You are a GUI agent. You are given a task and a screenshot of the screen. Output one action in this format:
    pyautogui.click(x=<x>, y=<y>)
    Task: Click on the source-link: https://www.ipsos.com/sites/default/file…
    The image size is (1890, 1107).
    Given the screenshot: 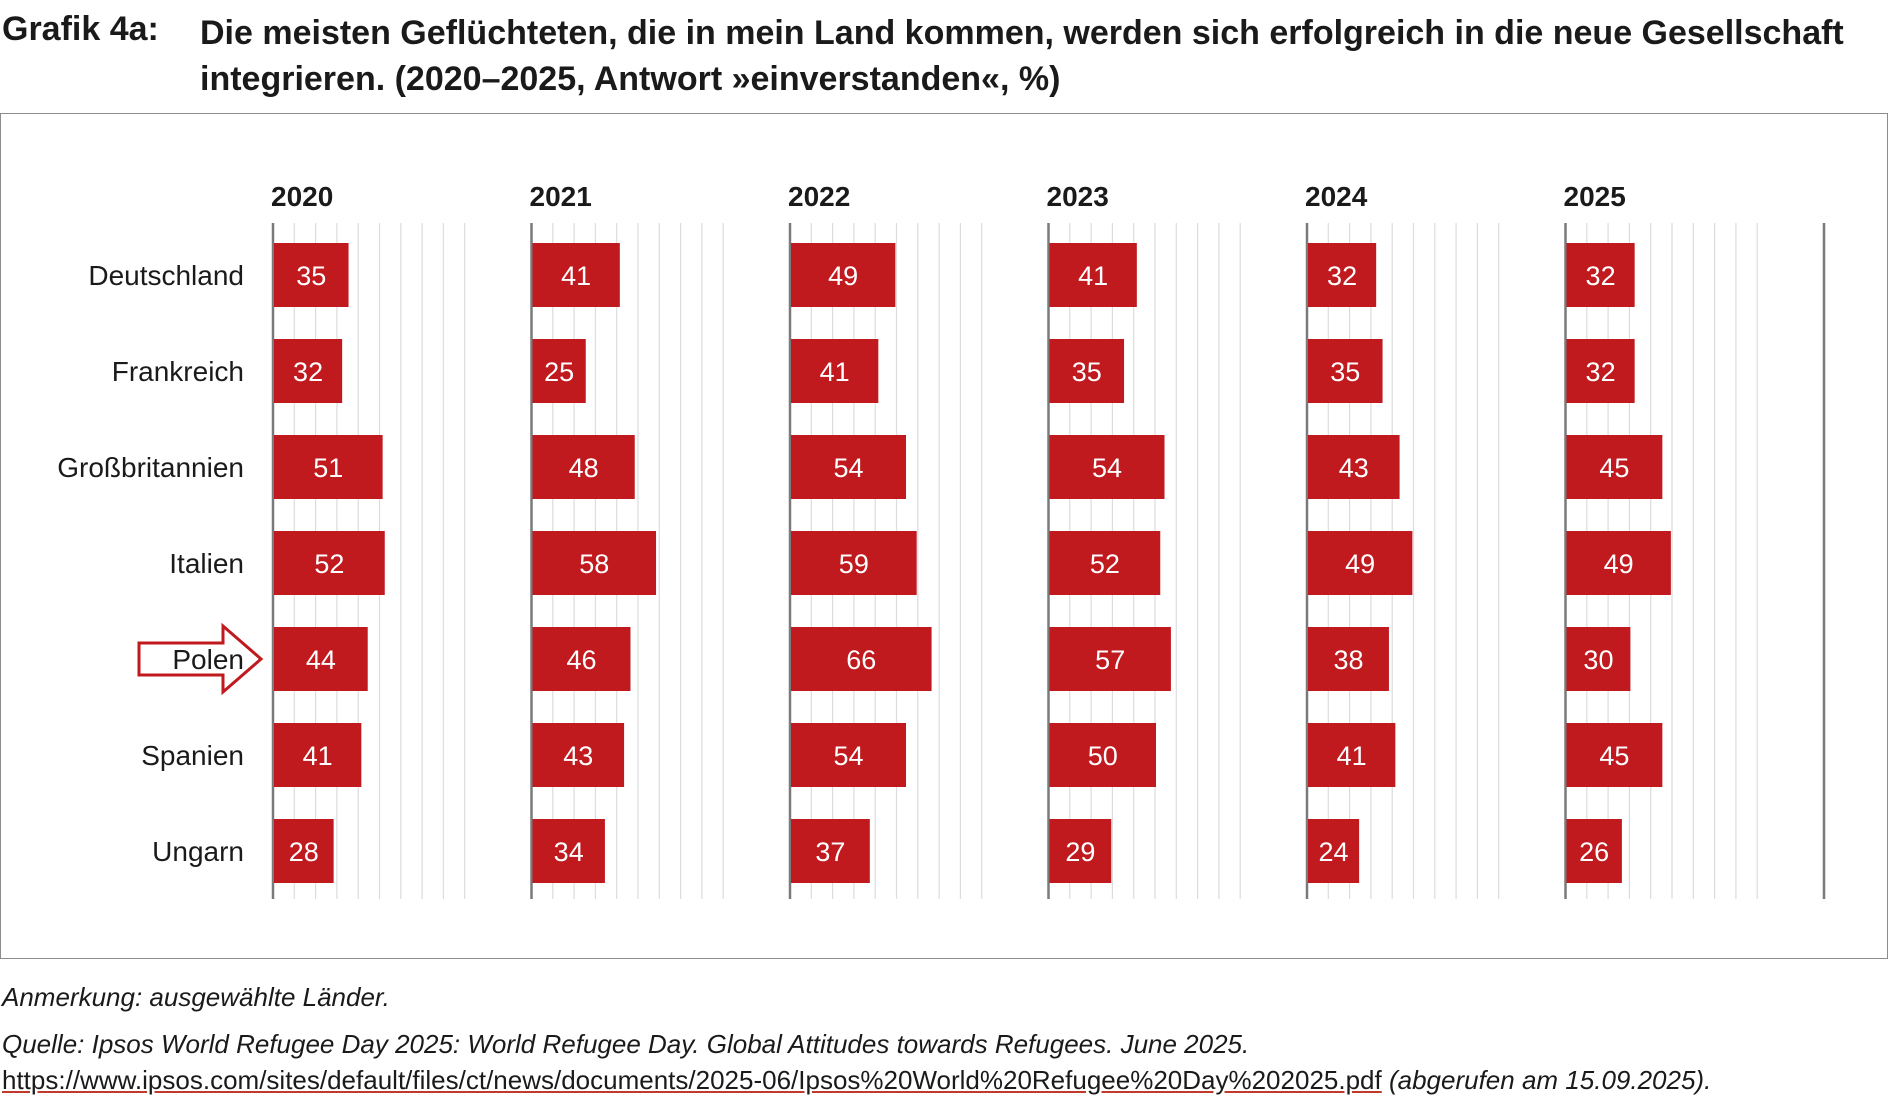 What is the action you would take?
    pyautogui.click(x=692, y=1080)
    